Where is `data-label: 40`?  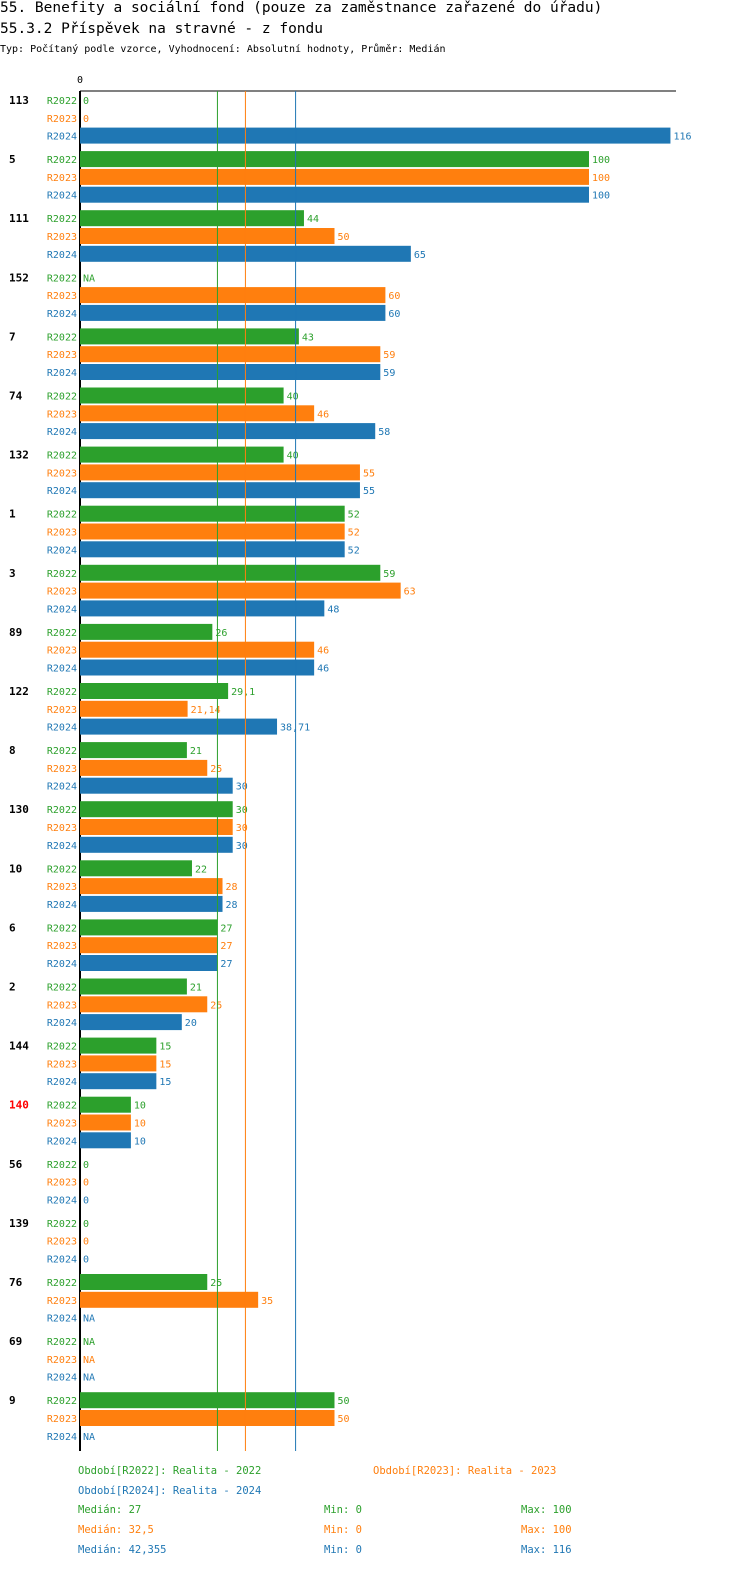 data-label: 40 is located at coordinates (293, 397).